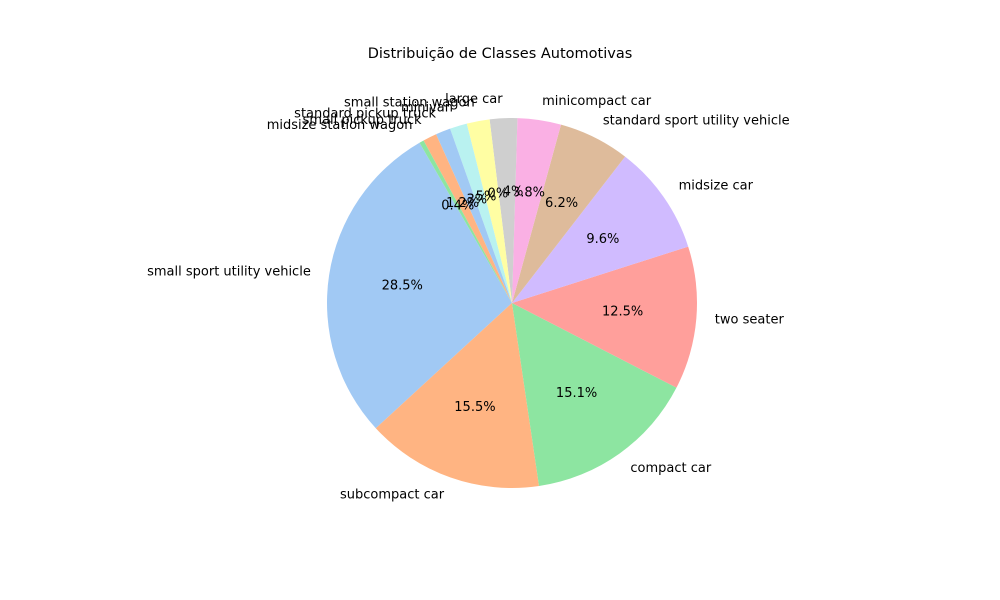 The image size is (1000, 600). What do you see at coordinates (597, 101) in the screenshot?
I see `slice-label: minicompact car` at bounding box center [597, 101].